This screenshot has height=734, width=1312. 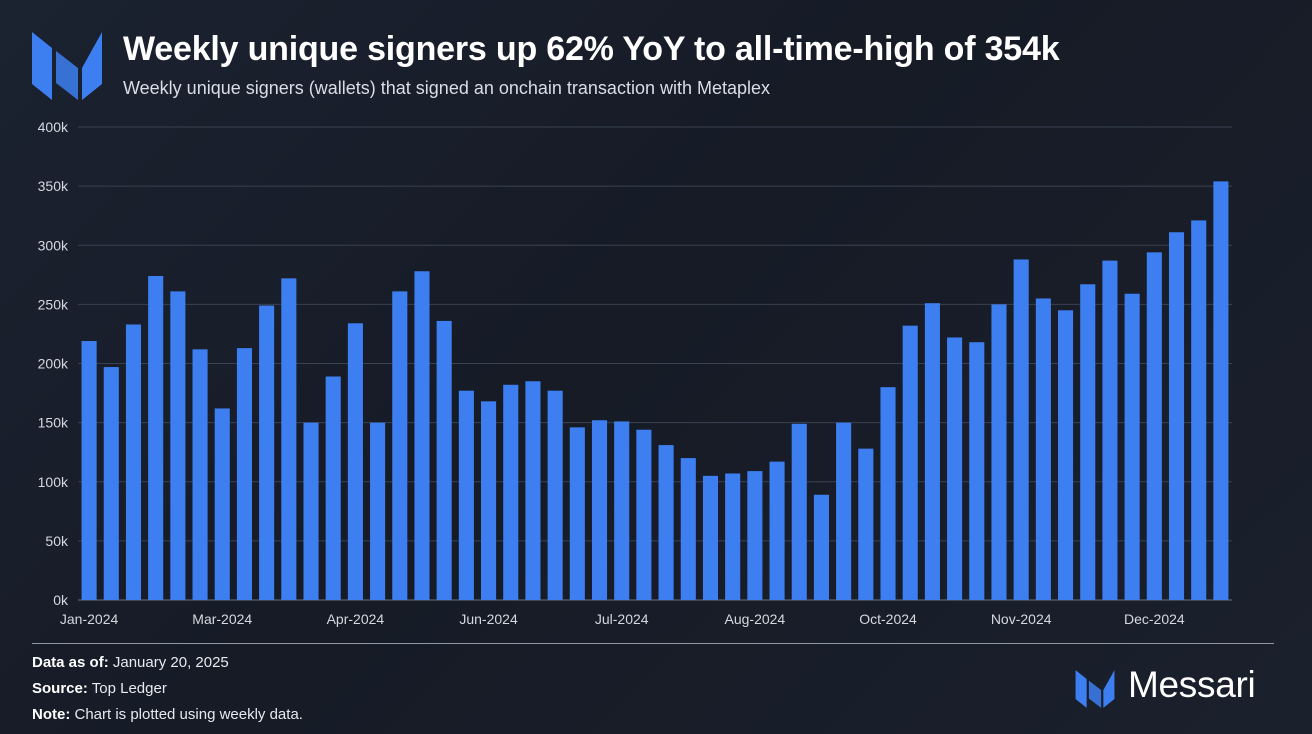 What do you see at coordinates (53, 186) in the screenshot?
I see `y-tick-label: 350k` at bounding box center [53, 186].